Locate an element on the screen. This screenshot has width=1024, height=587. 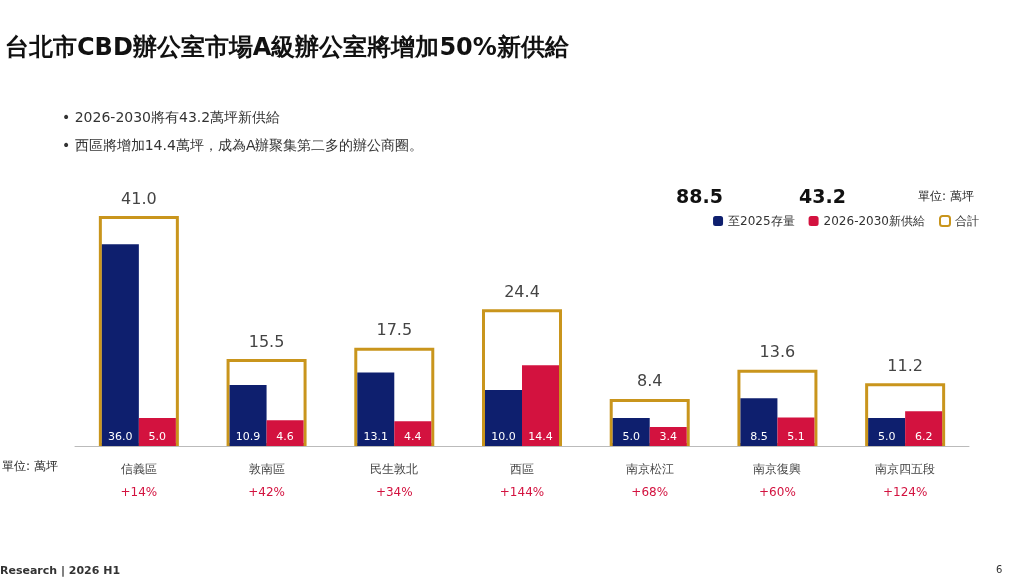
x-tick-label: 南京四五段 is located at coordinates (905, 469).